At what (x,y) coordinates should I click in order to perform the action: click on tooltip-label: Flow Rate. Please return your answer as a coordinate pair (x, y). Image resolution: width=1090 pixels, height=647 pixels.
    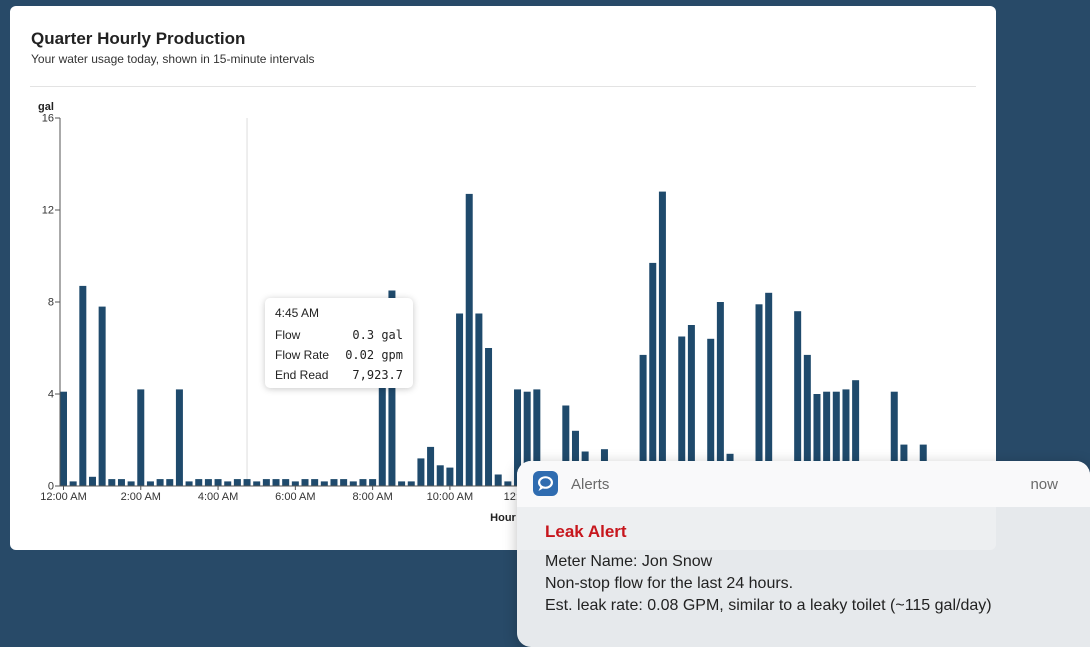
    Looking at the image, I should click on (302, 355).